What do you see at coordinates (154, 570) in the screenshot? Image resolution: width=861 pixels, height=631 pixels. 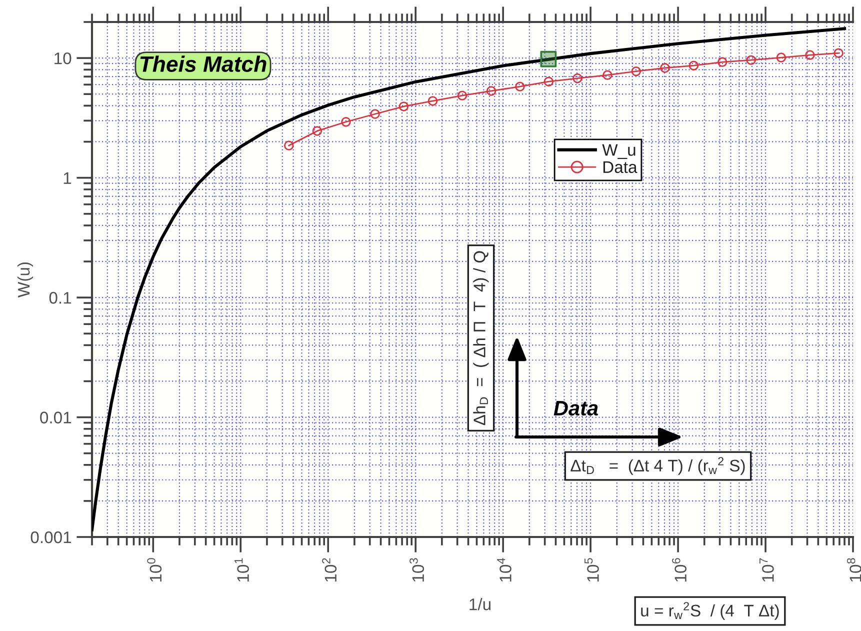 I see `x-tick-label: 10$^{0}$` at bounding box center [154, 570].